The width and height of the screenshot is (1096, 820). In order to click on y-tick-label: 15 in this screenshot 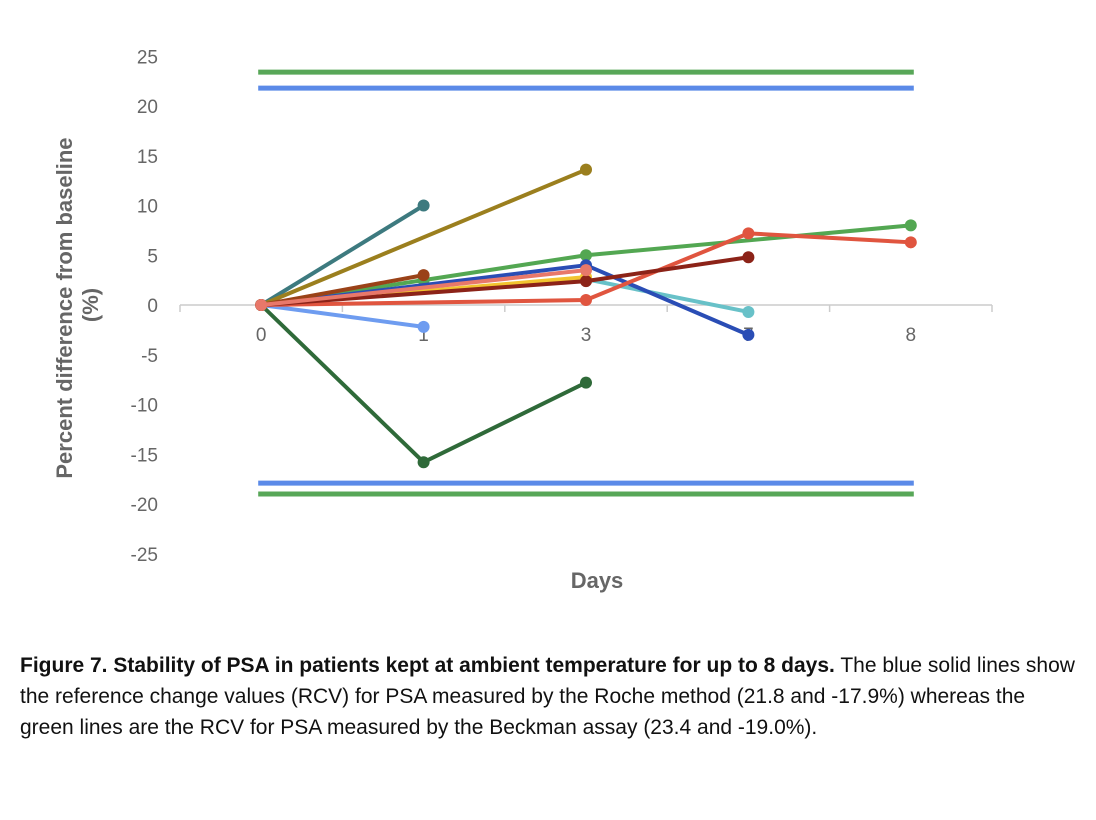, I will do `click(147, 157)`.